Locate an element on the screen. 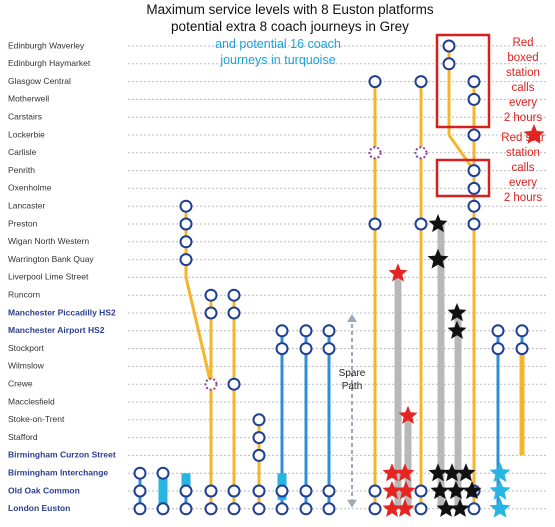 This screenshot has width=555, height=527. station-name: Manchester Airport HS2 is located at coordinates (56, 330).